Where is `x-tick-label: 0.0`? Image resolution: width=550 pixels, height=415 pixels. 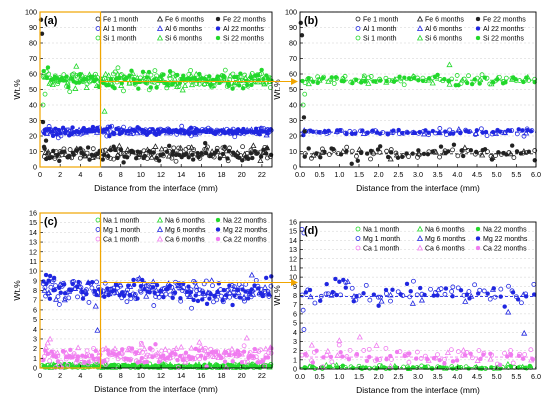
x-tick-label: 0.0 is located at coordinates (300, 174).